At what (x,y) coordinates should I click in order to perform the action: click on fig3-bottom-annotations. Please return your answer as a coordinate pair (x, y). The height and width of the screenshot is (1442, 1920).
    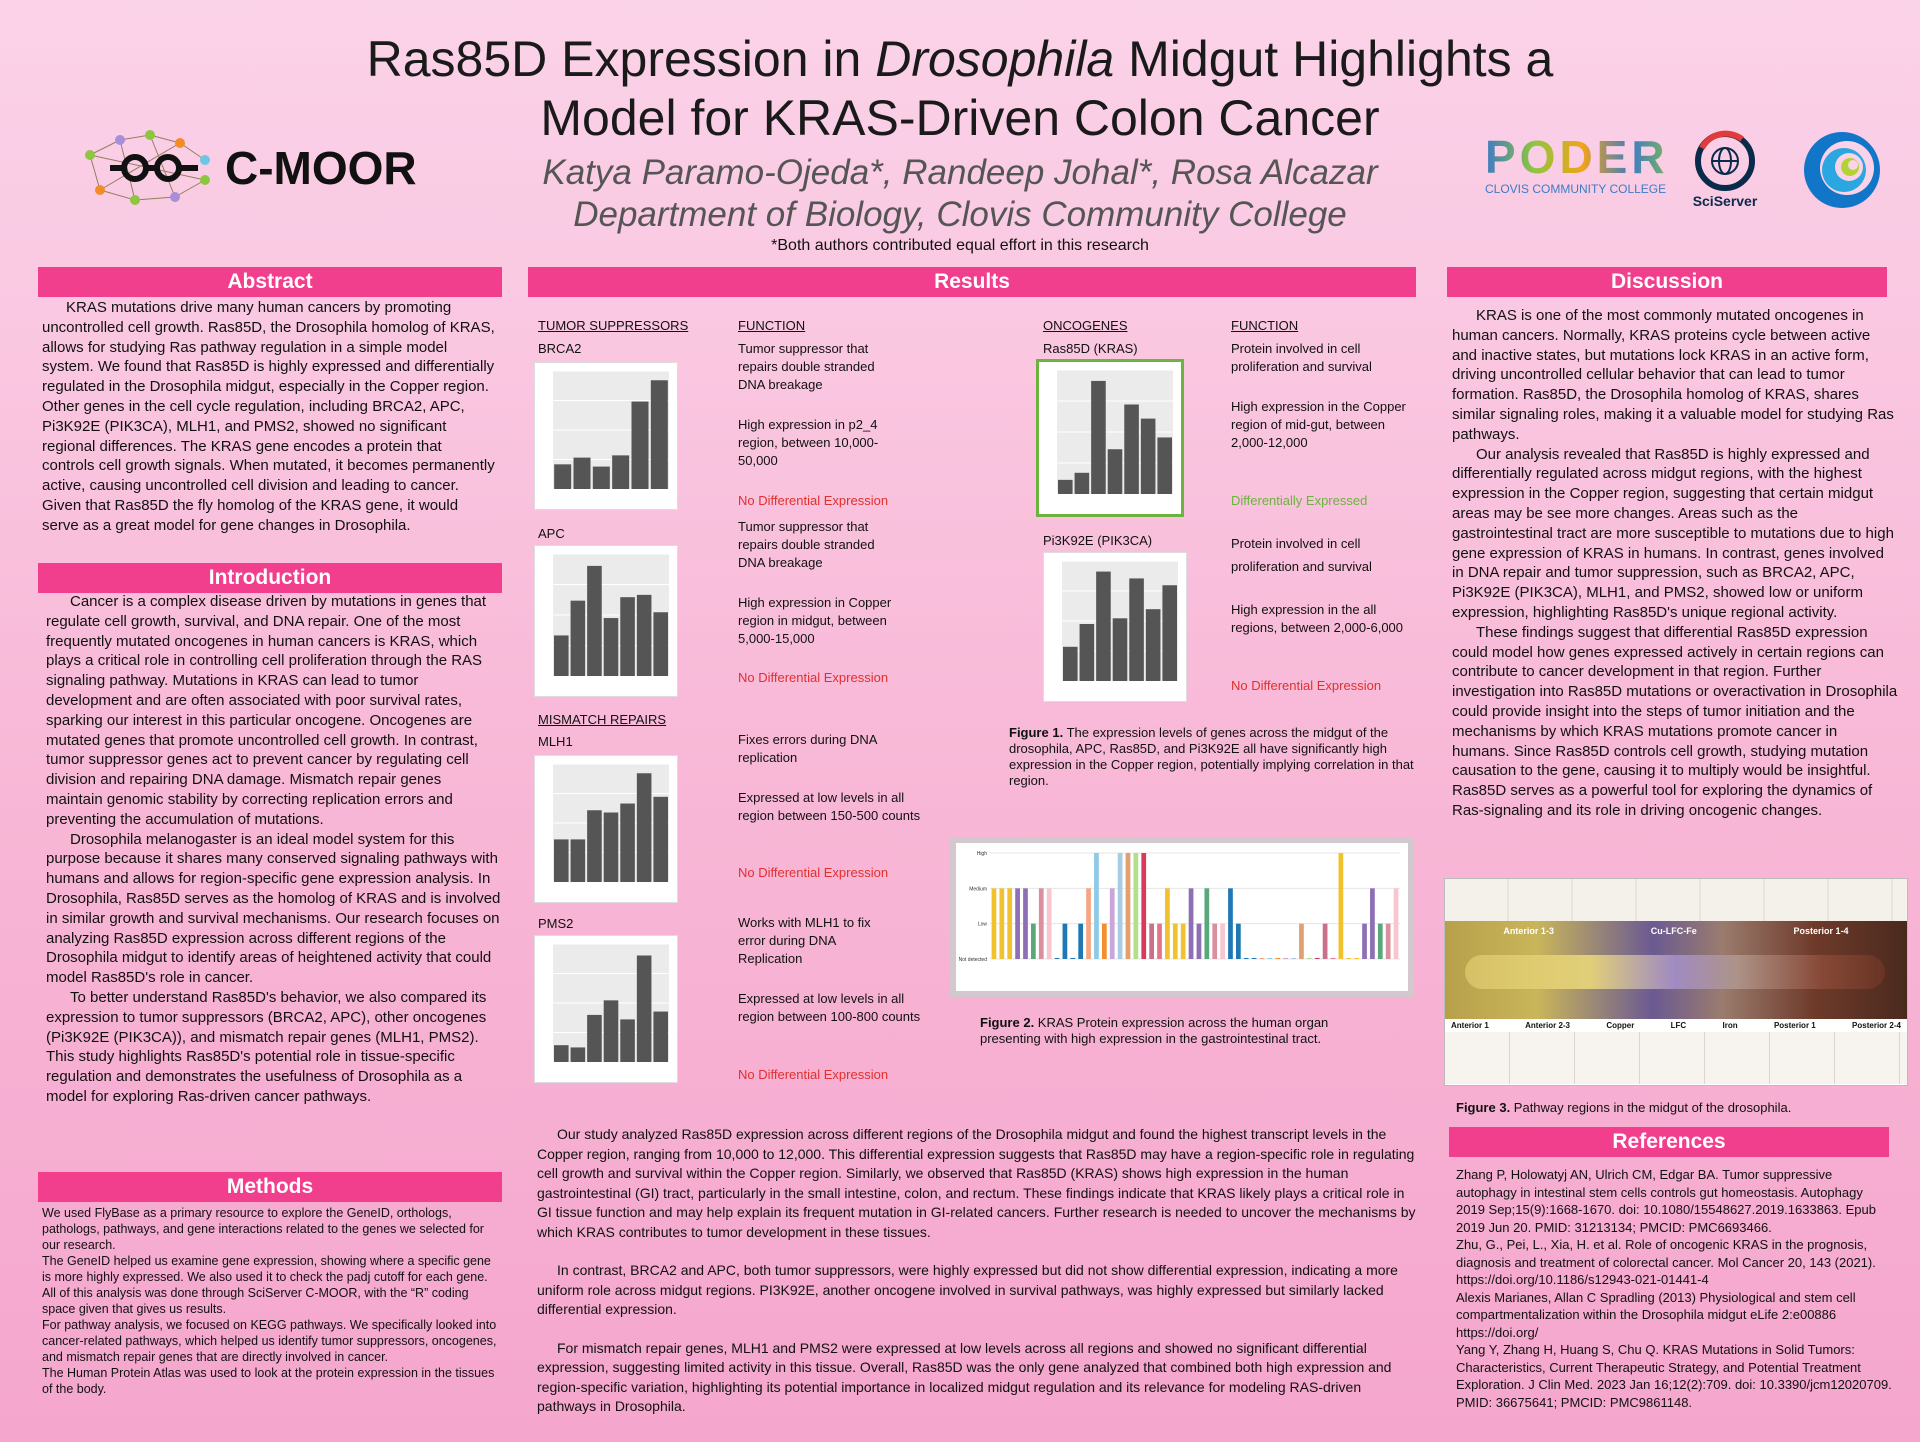
    Looking at the image, I should click on (1676, 1058).